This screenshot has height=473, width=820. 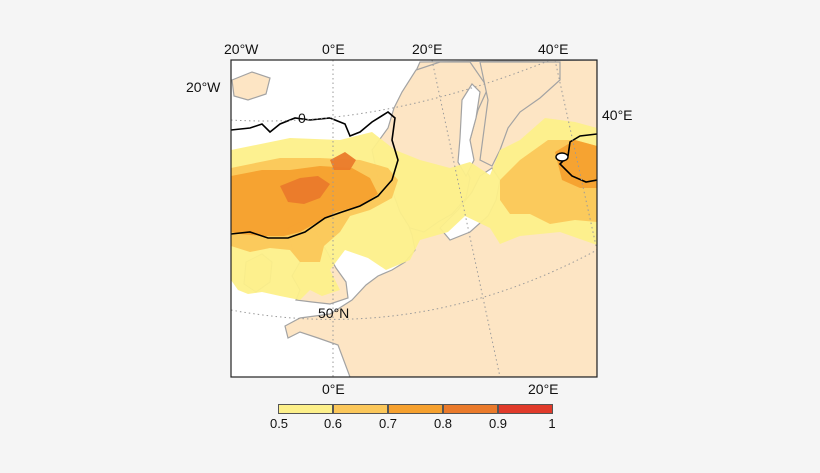 I want to click on zero-contour-line, so click(x=315, y=175).